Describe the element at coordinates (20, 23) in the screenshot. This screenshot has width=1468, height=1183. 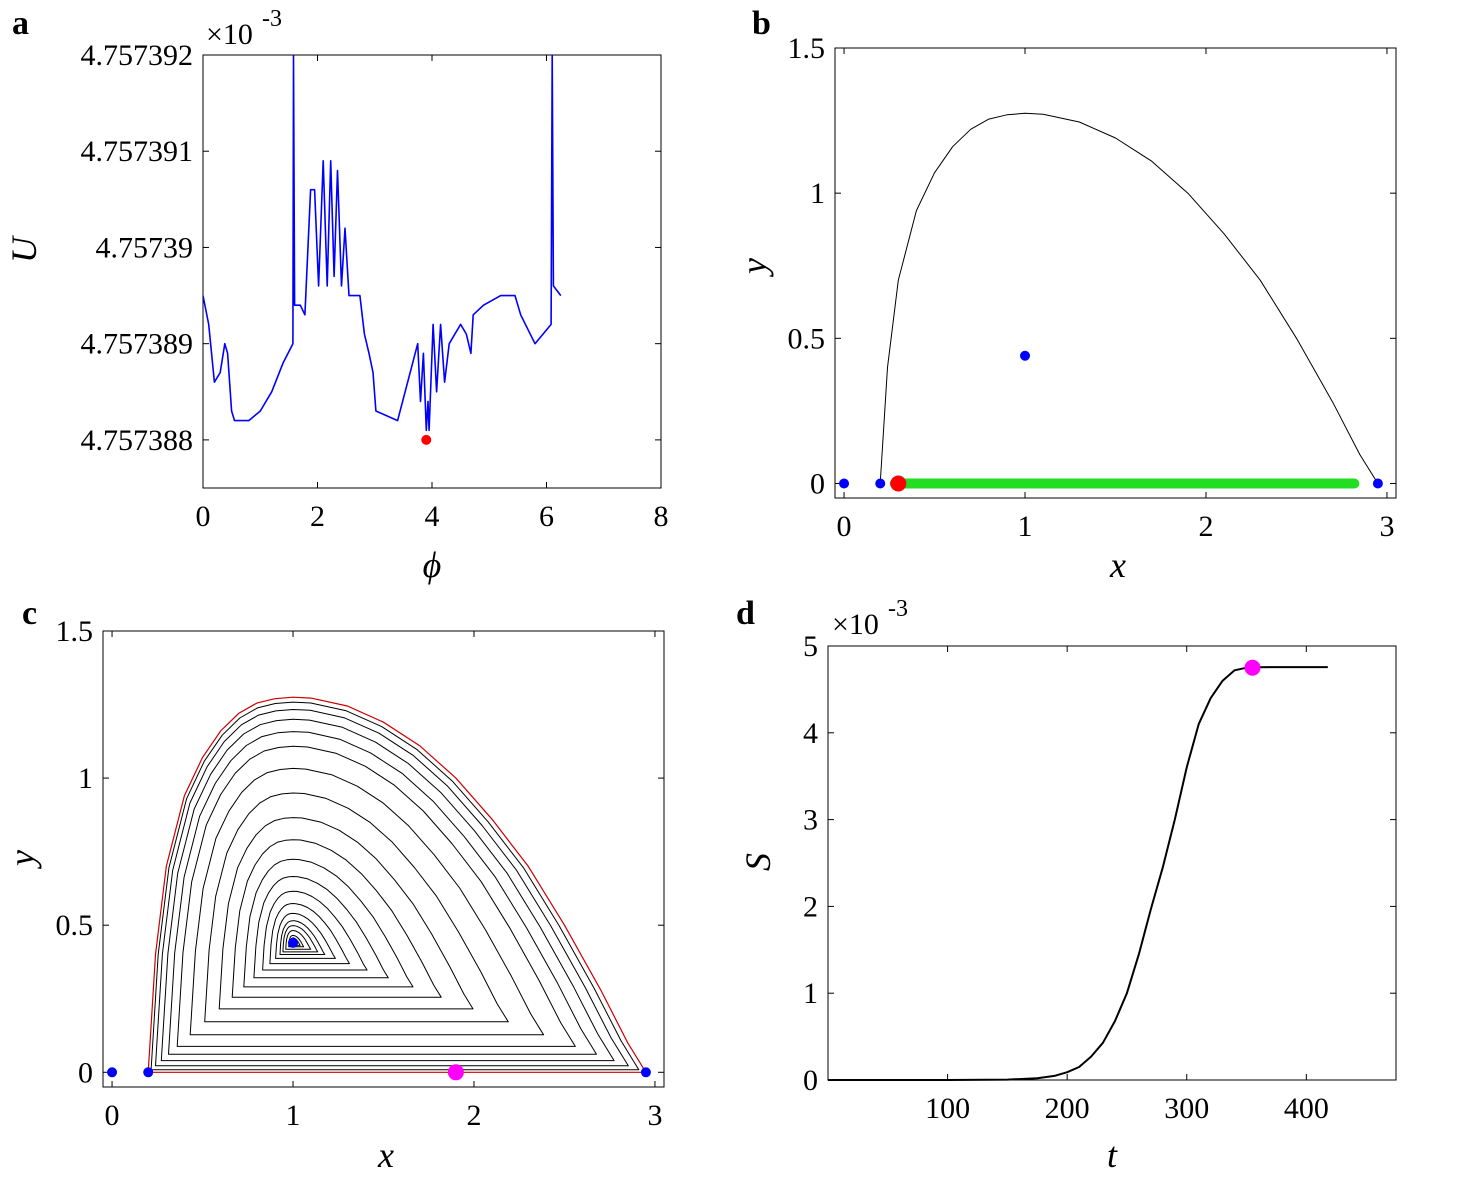
I see `panel-a-letter: a` at that location.